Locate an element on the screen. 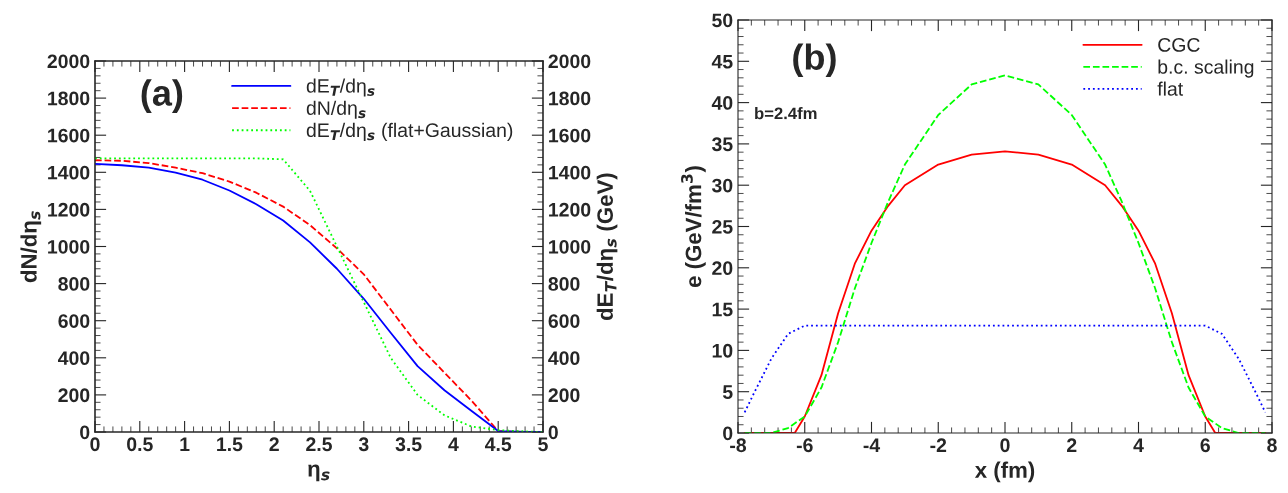 Image resolution: width=1288 pixels, height=493 pixels. x-tick-label: -6 is located at coordinates (804, 445).